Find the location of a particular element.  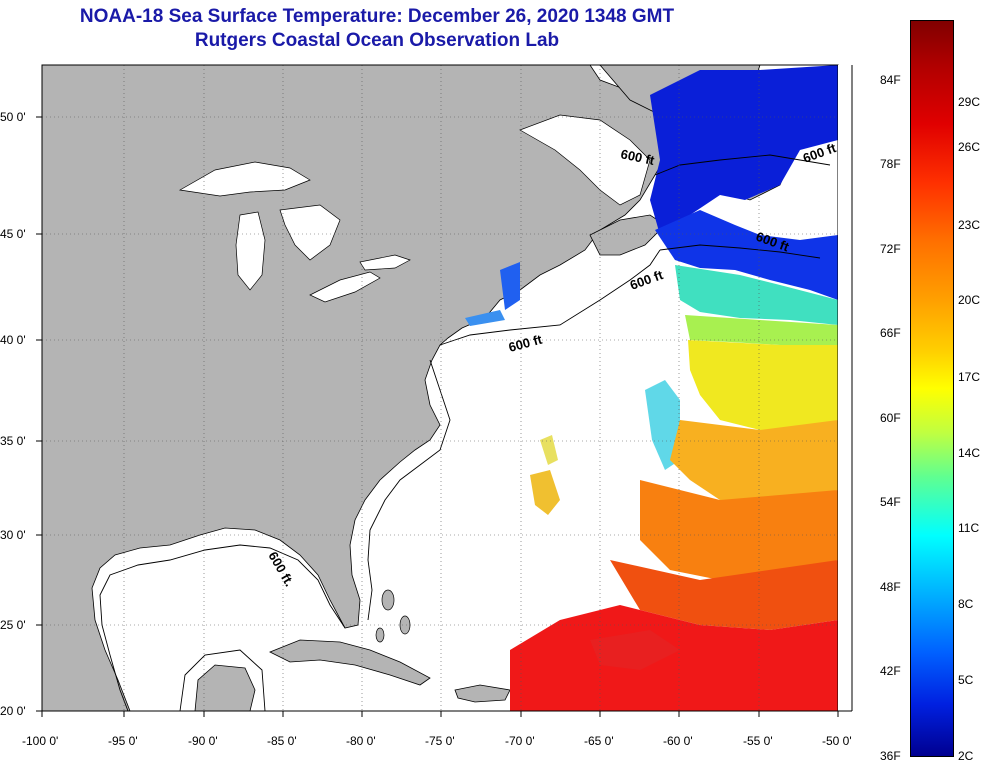

colorbar-f-42: 42F is located at coordinates (890, 671).